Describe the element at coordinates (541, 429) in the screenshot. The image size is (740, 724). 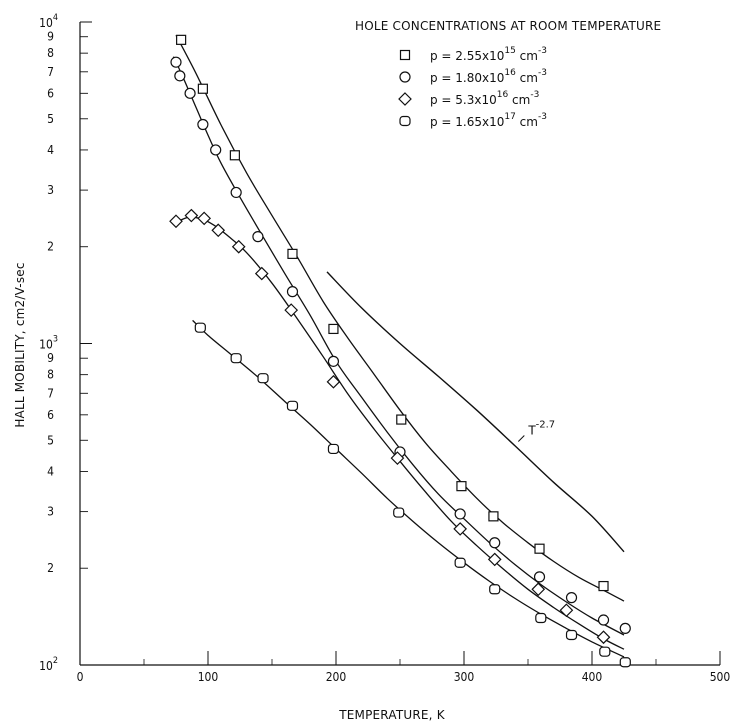
I see `t-power-label: T-2.7` at that location.